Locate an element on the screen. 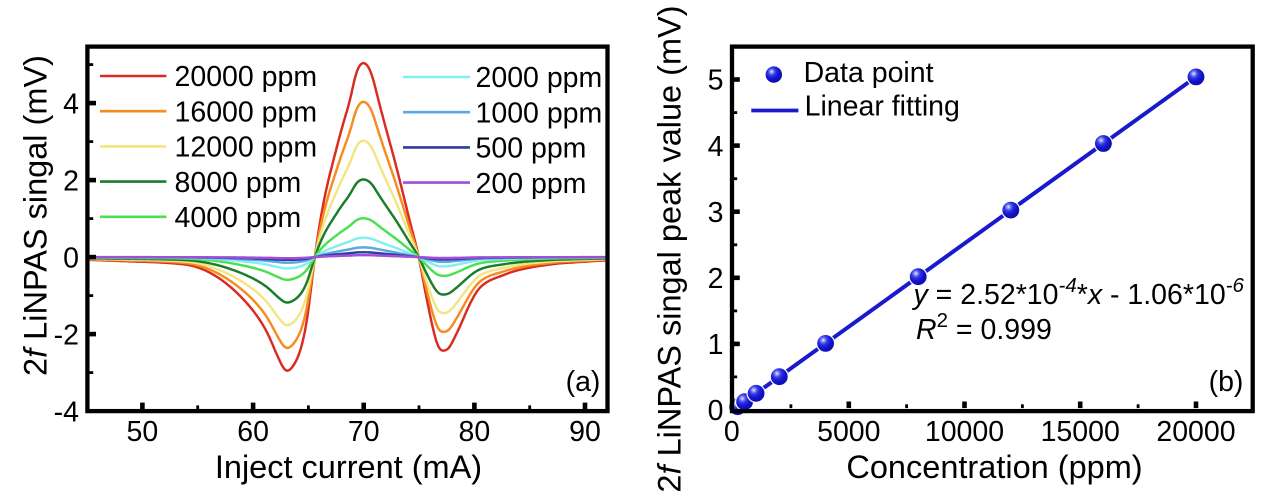 Image resolution: width=1268 pixels, height=498 pixels. svg-text: 8000 ppm is located at coordinates (238, 183).